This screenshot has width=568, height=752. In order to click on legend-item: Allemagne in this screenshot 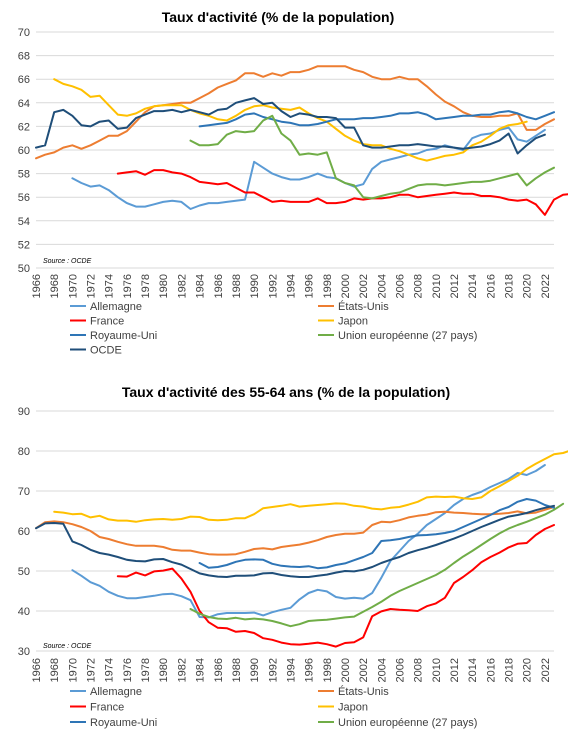, I will do `click(106, 307)`.